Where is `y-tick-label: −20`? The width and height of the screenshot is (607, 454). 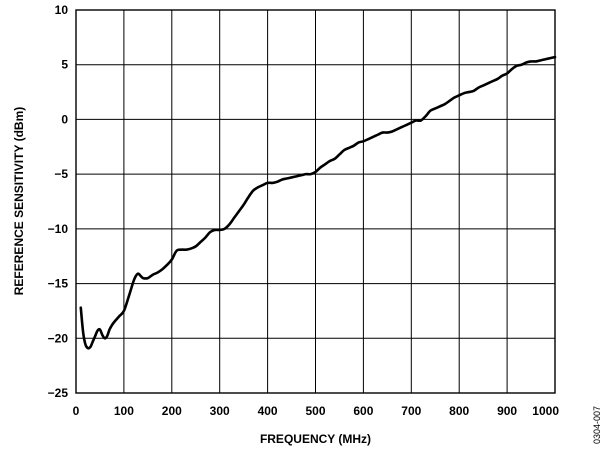 y-tick-label: −20 is located at coordinates (58, 338).